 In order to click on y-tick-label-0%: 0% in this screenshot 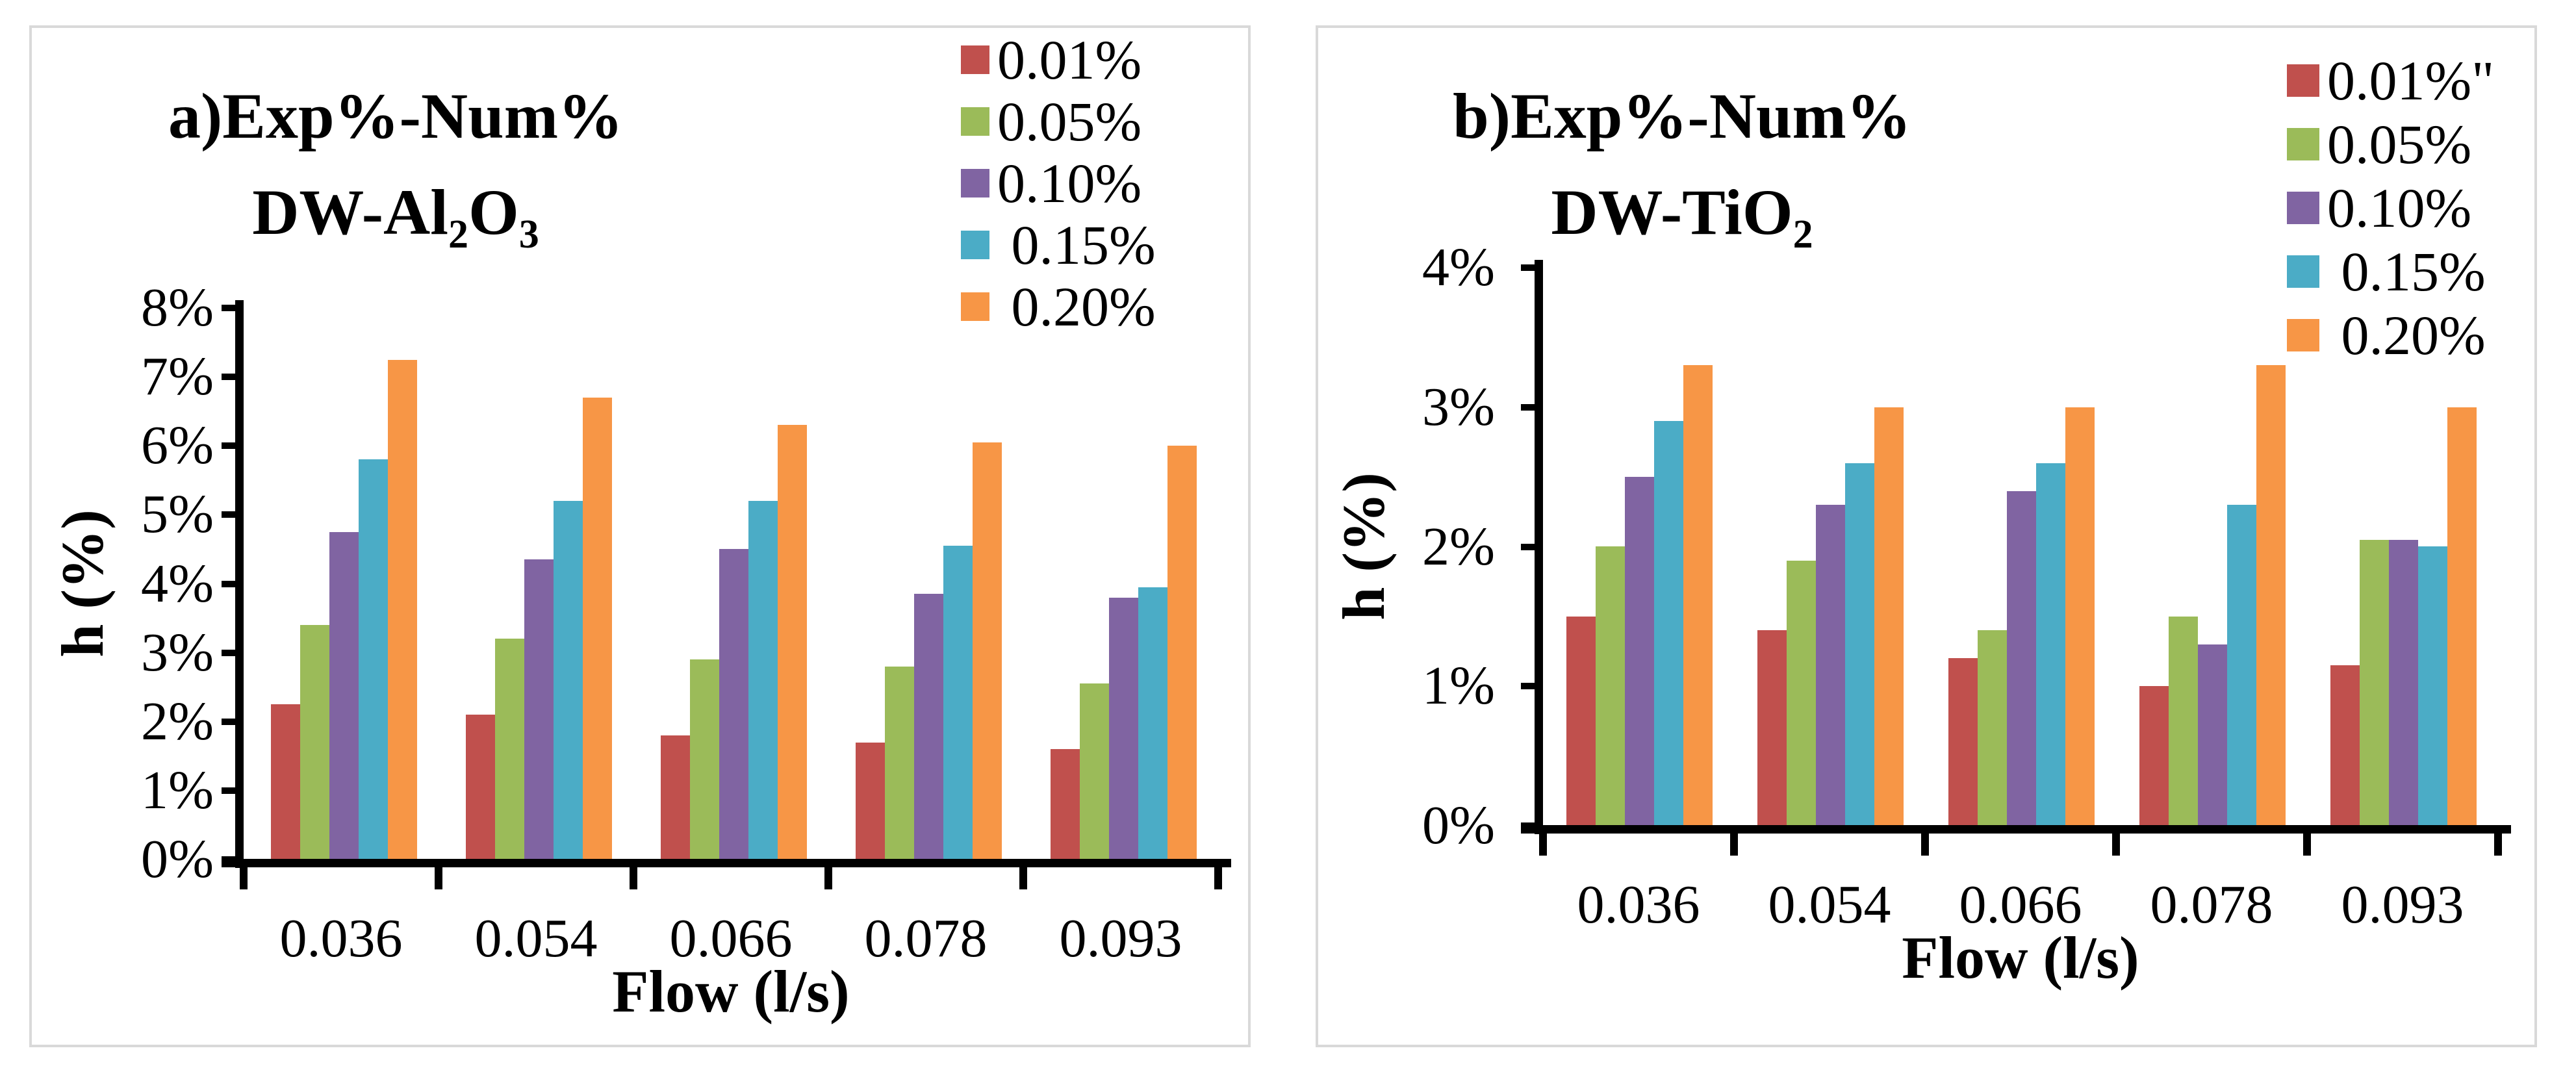, I will do `click(177, 859)`.